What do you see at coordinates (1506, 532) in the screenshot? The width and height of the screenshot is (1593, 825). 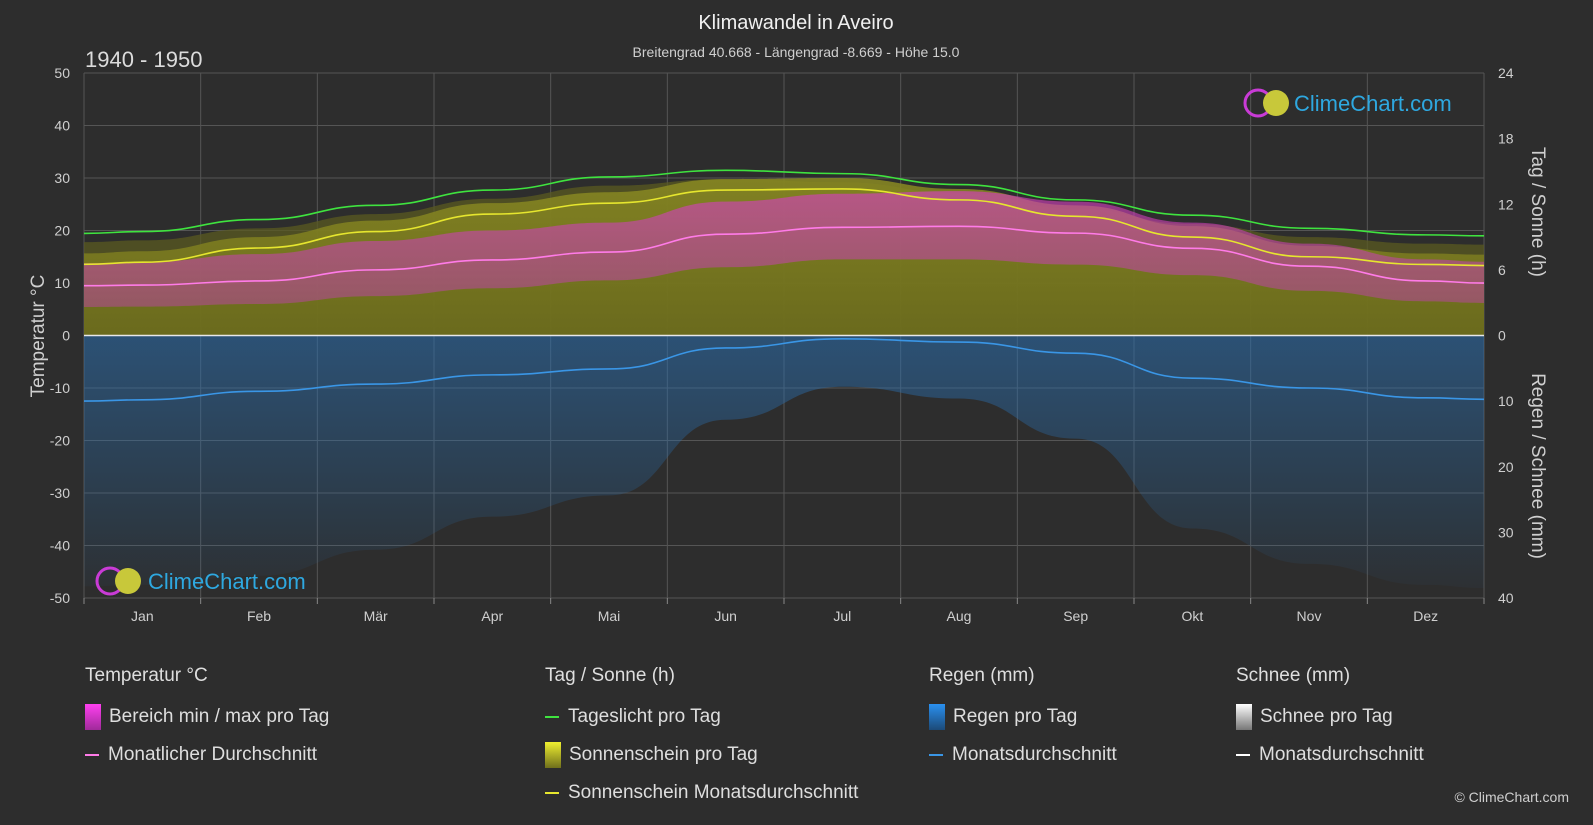 I see `right-tick-label-mm: 30` at bounding box center [1506, 532].